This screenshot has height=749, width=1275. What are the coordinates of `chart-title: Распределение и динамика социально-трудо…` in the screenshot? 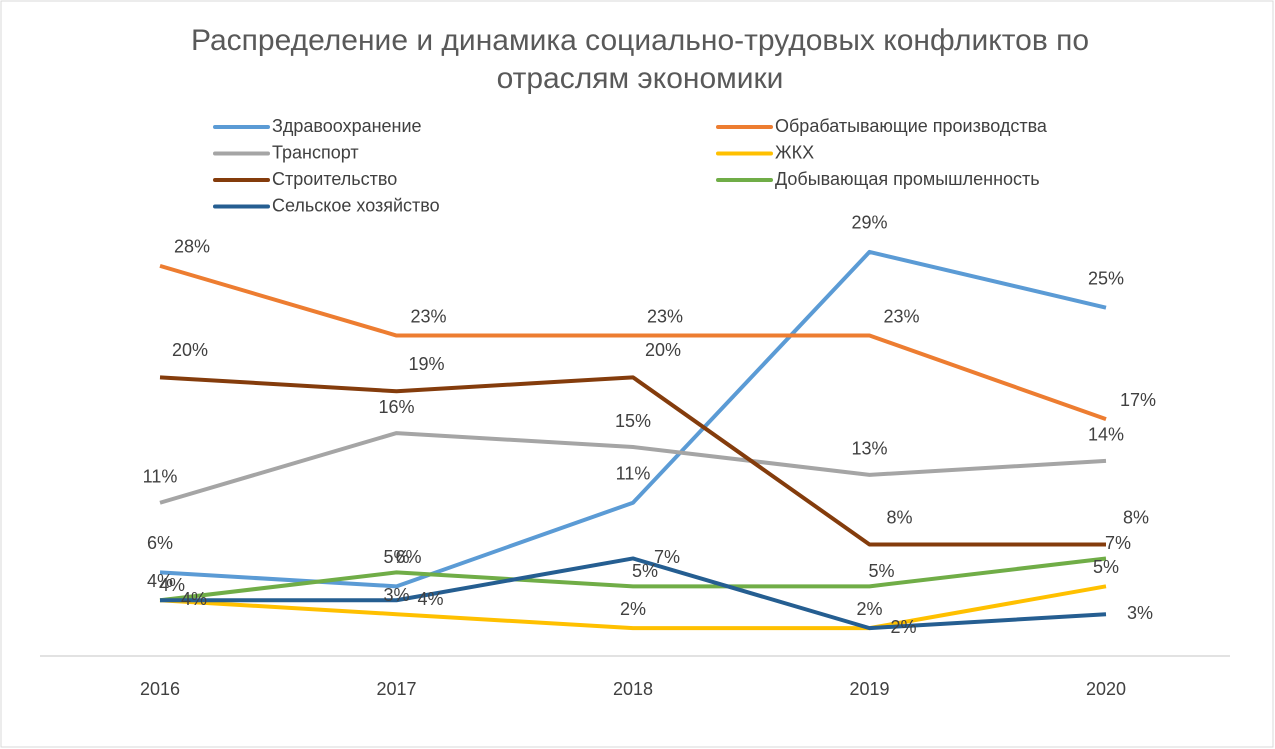 It's located at (640, 59).